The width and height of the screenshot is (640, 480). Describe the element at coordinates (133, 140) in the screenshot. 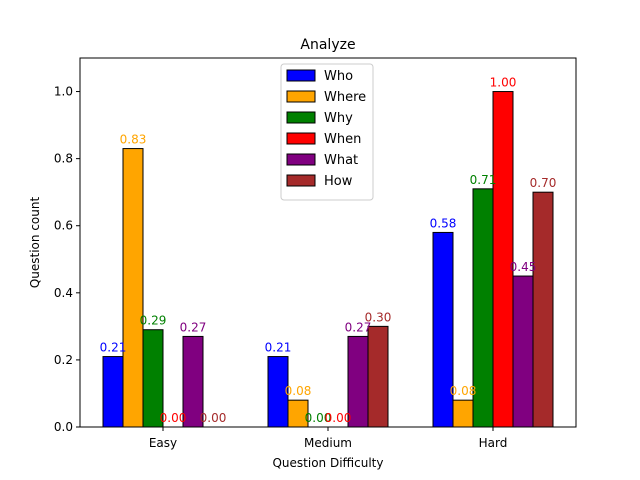

I see `data-label-where-easy: 0.83` at that location.